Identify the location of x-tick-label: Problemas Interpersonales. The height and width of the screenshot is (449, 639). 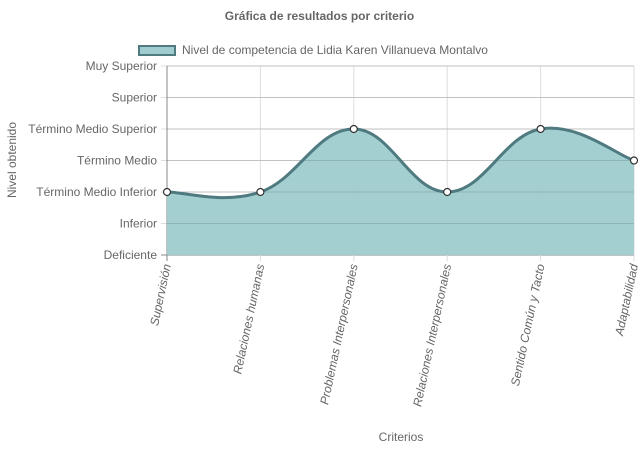
(339, 334).